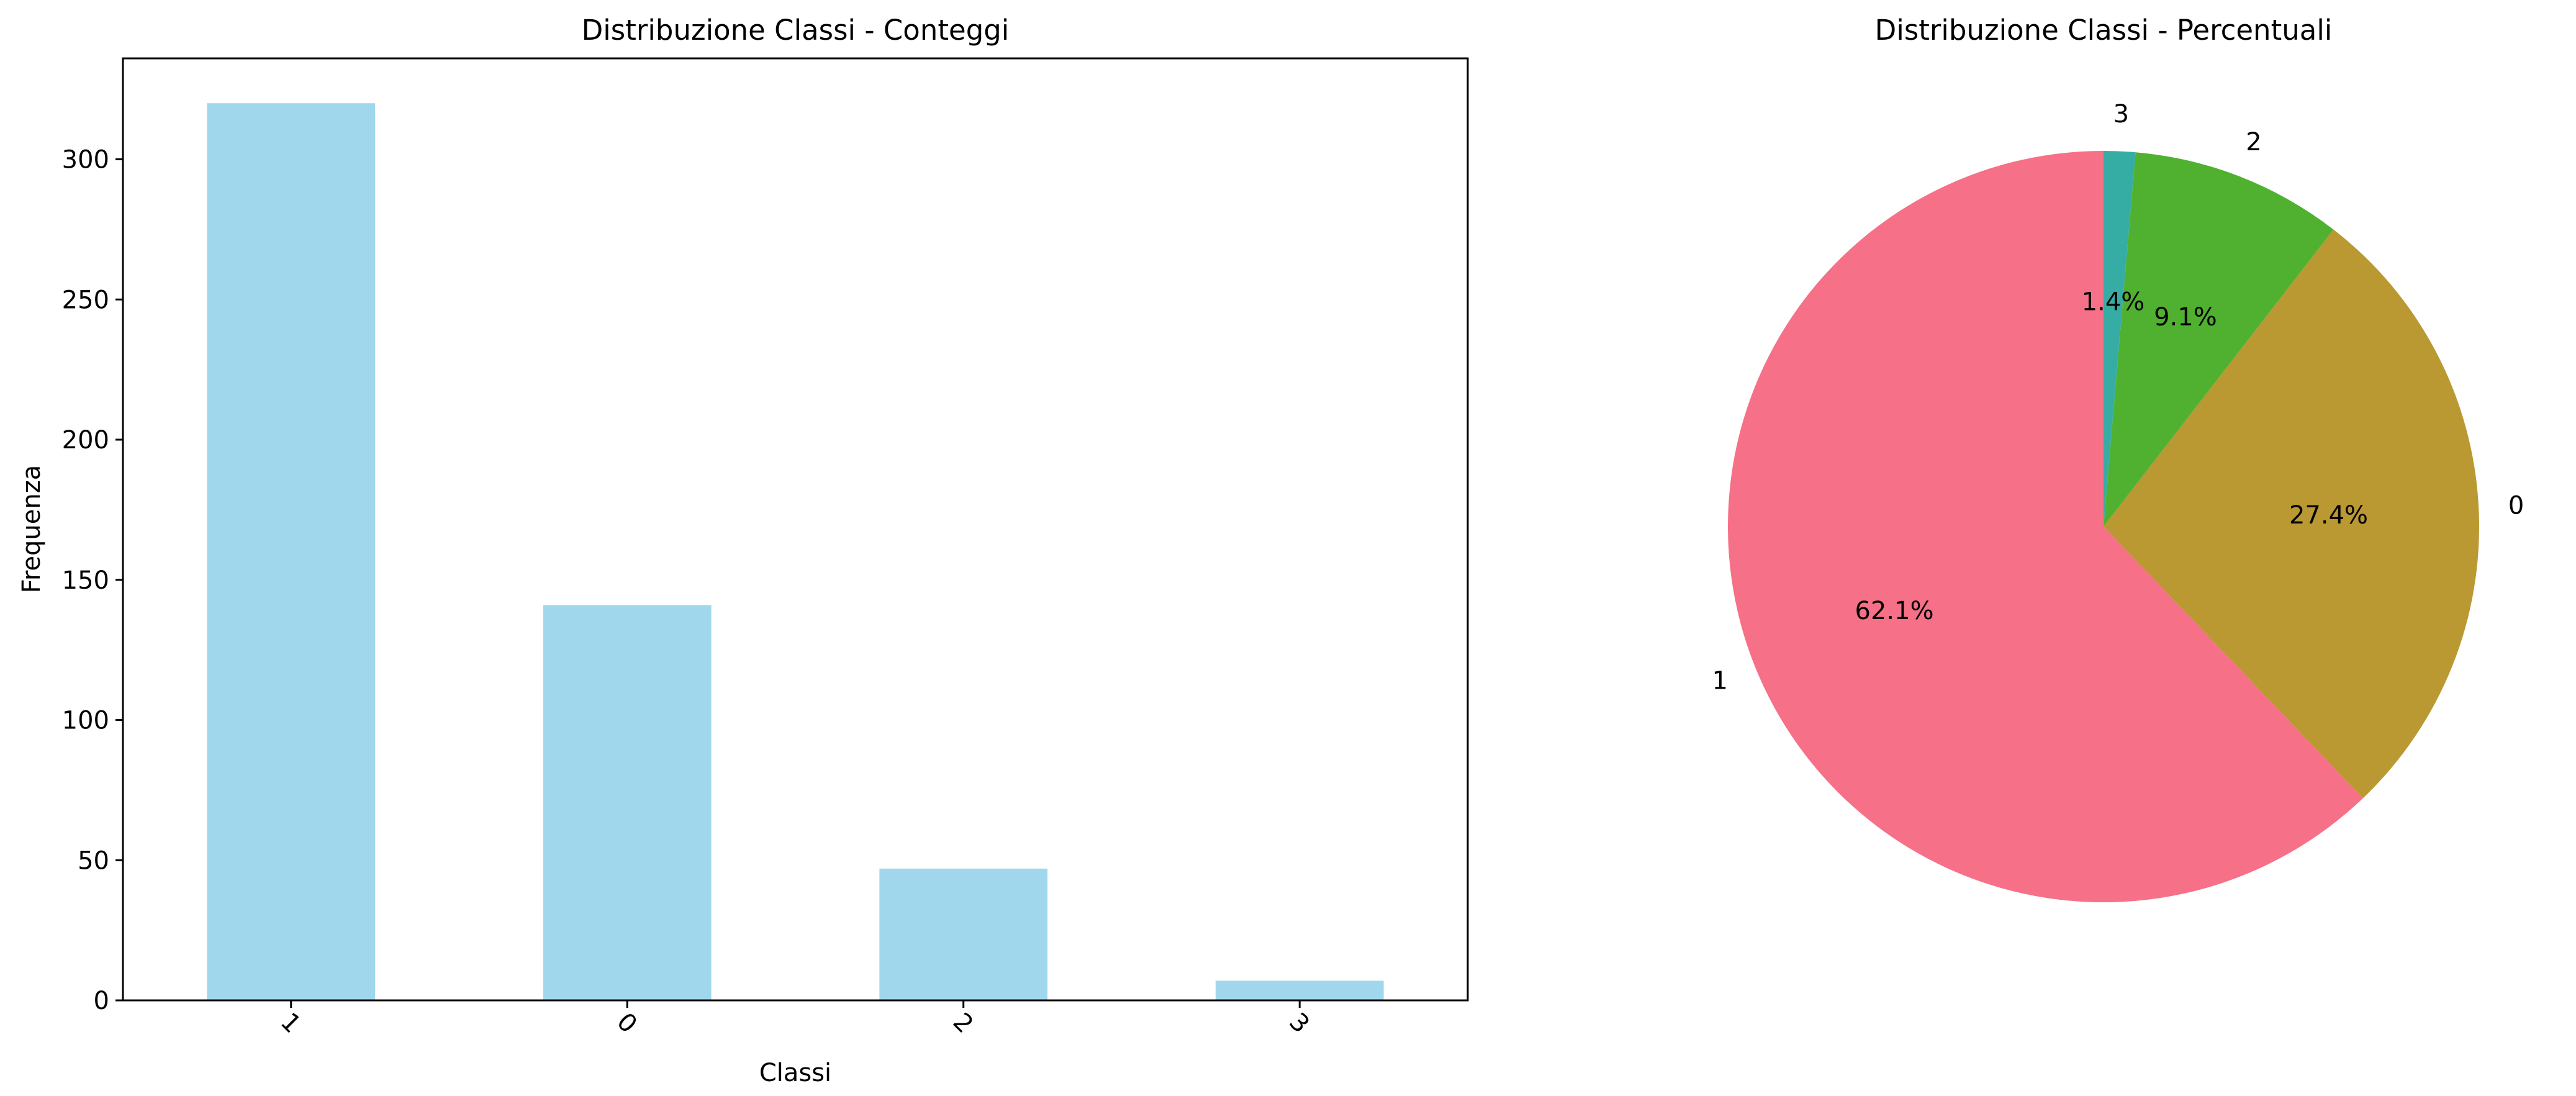 The height and width of the screenshot is (1096, 2576). Describe the element at coordinates (796, 31) in the screenshot. I see `bar-chart-title: Distribuzione Classi - Conteggi` at that location.